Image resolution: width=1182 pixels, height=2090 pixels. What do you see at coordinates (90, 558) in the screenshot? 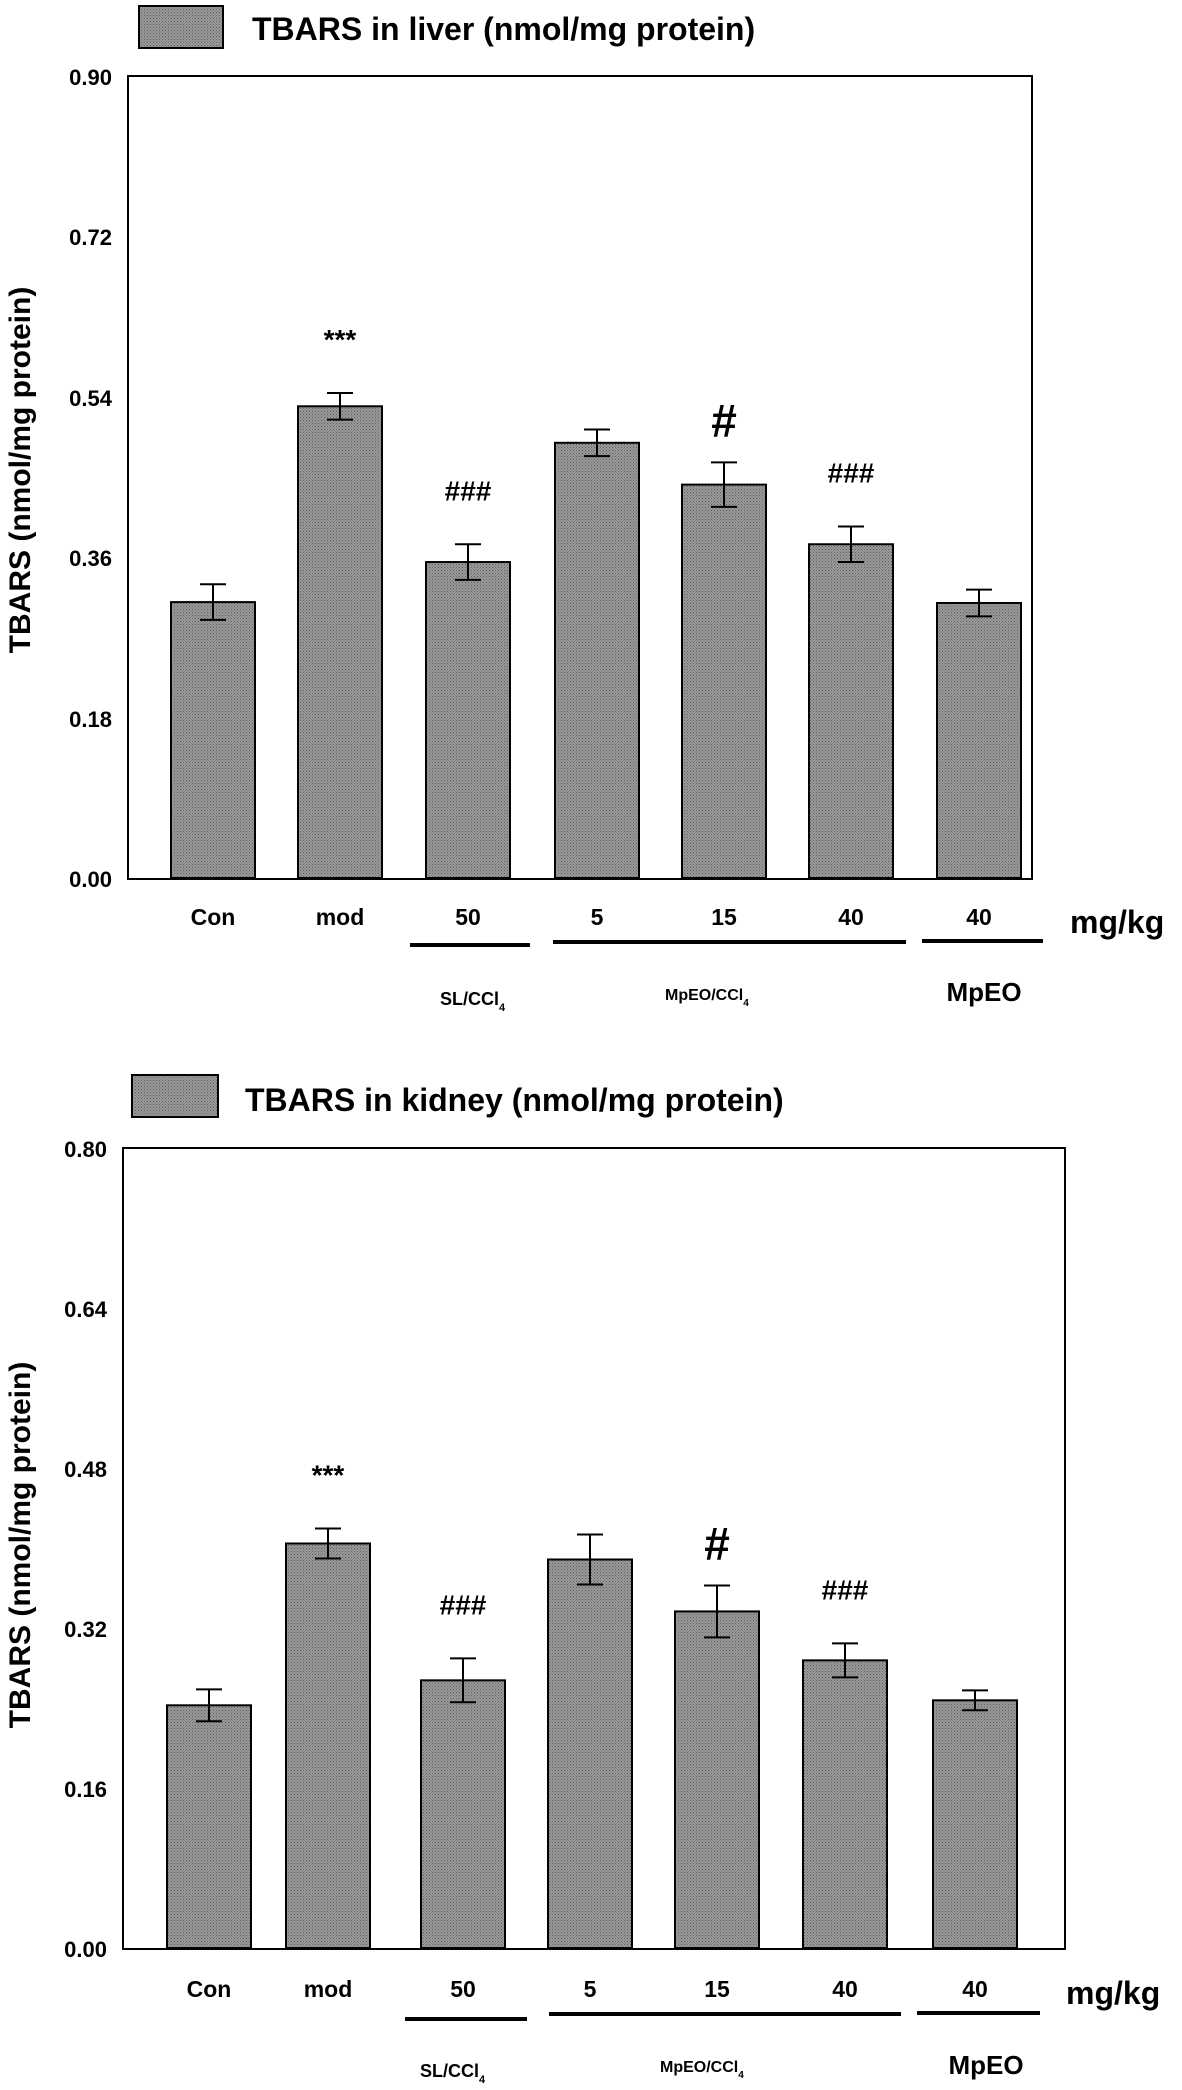
I see `liver-ytick-label: 0.36` at bounding box center [90, 558].